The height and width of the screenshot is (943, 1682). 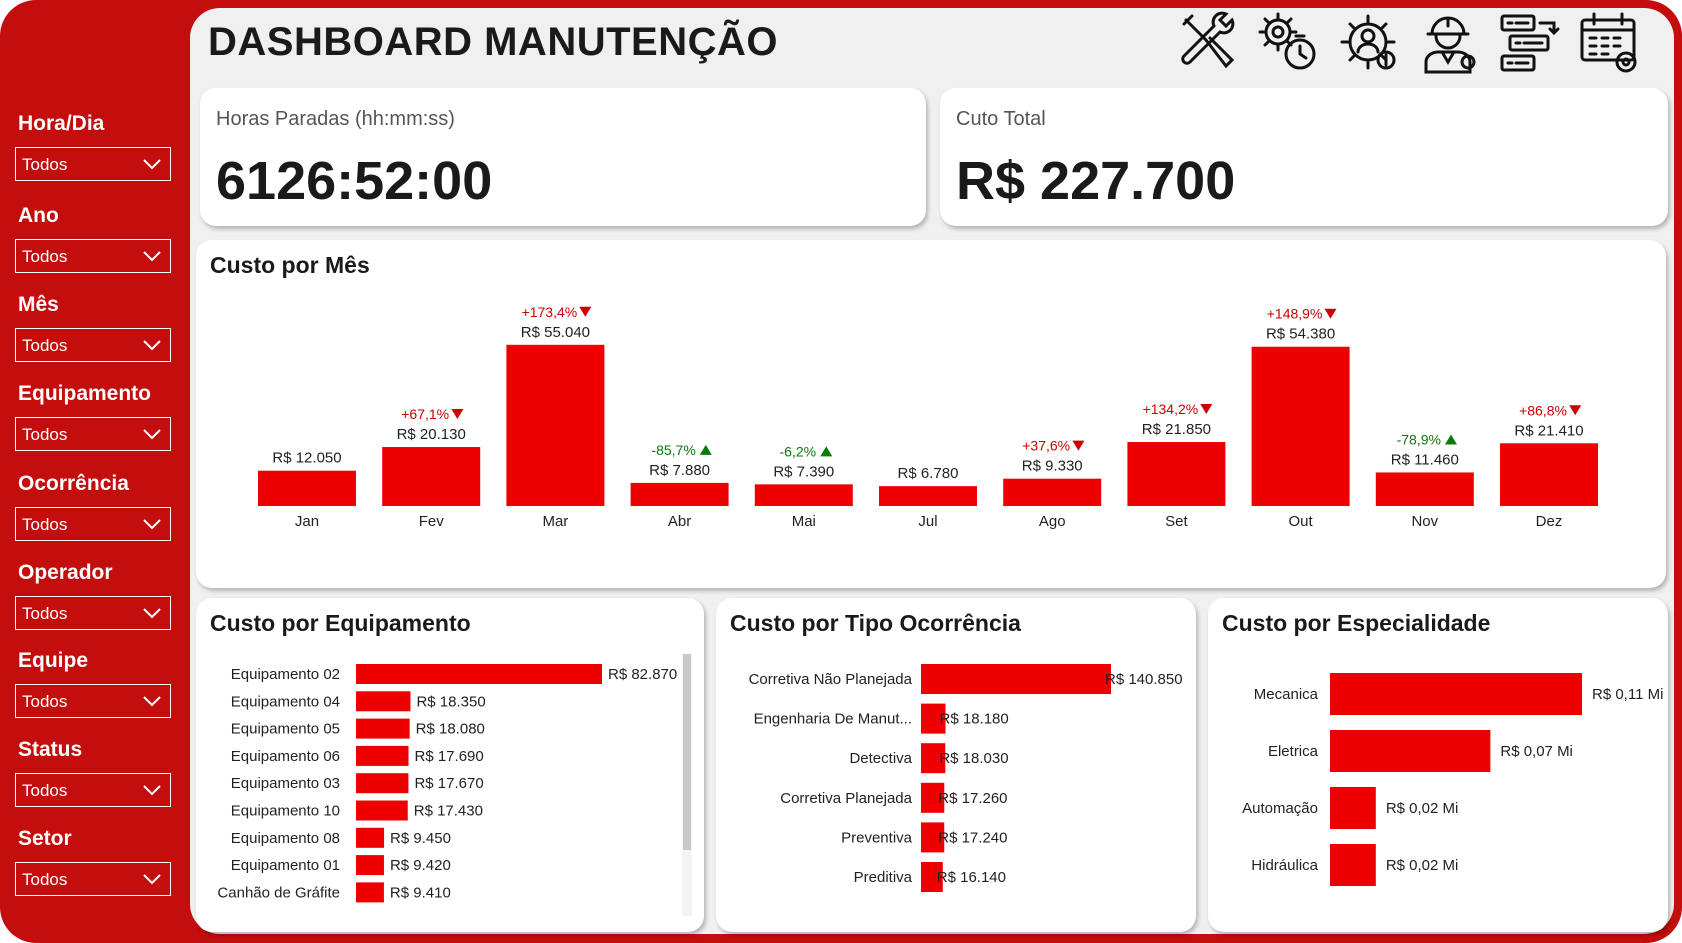 I want to click on filter-label: Ocorrência, so click(x=73, y=483).